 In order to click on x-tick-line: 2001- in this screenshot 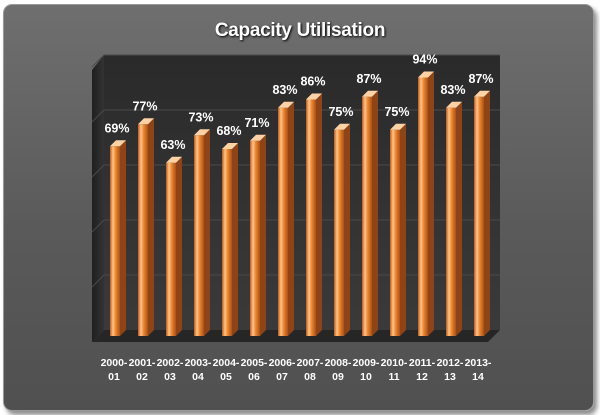, I will do `click(142, 363)`.